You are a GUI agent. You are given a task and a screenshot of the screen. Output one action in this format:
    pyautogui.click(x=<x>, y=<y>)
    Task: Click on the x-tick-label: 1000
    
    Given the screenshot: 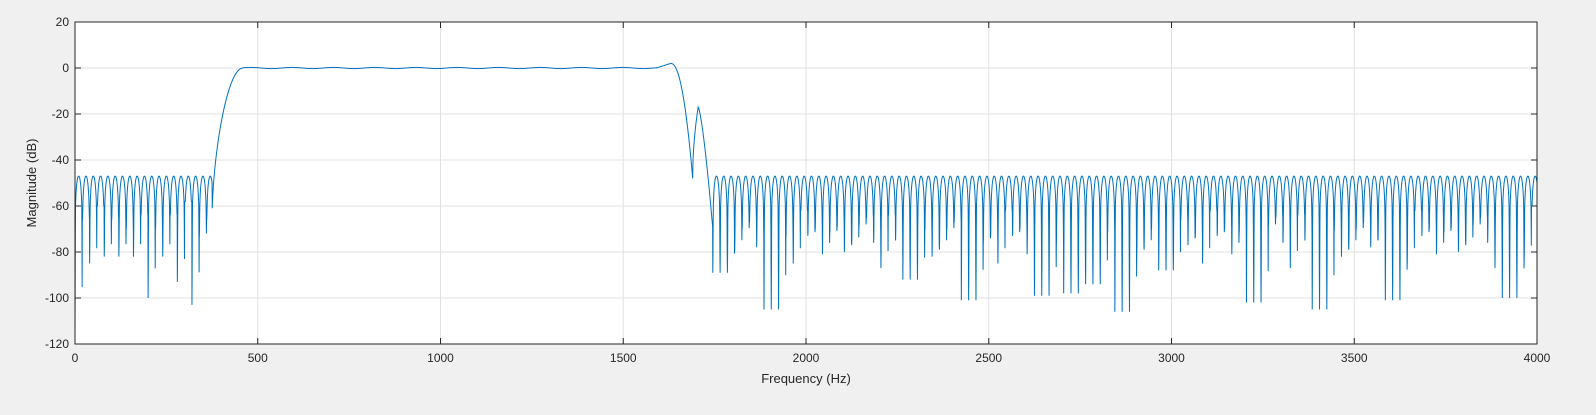 What is the action you would take?
    pyautogui.click(x=440, y=358)
    